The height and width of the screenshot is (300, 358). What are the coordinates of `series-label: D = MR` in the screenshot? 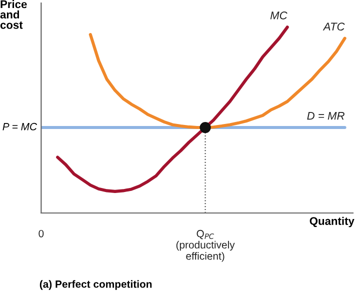 It's located at (325, 116).